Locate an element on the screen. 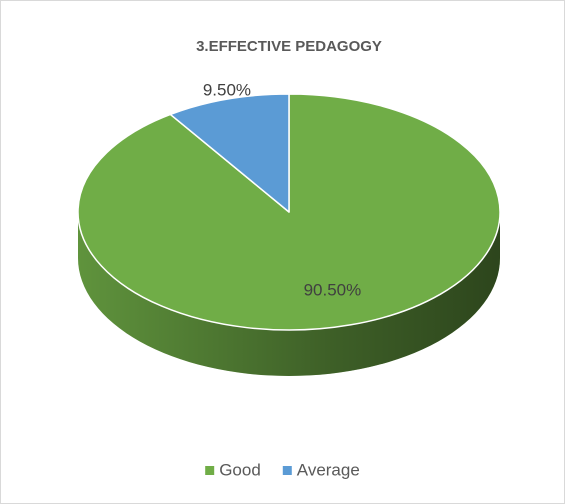 Image resolution: width=565 pixels, height=504 pixels. legend-label: Good is located at coordinates (240, 469).